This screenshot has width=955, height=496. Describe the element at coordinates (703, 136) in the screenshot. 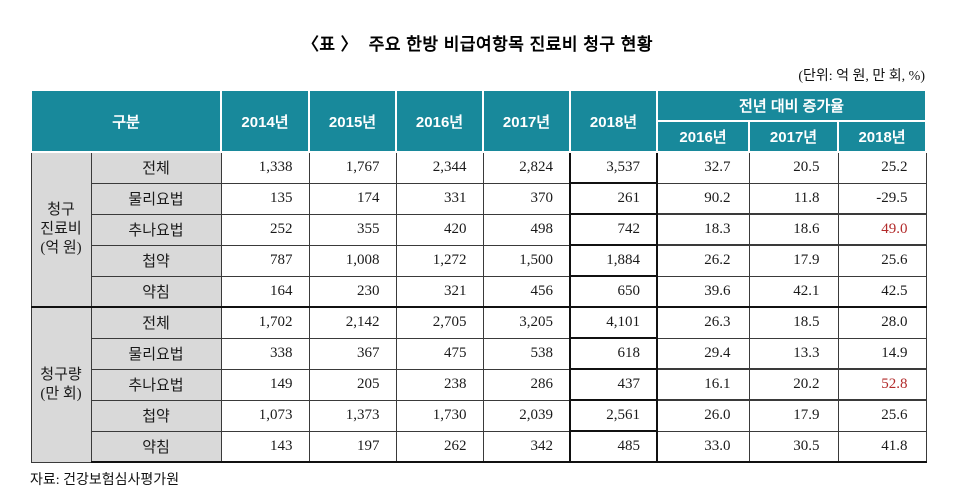

I see `header-growth-2016: 2016년` at that location.